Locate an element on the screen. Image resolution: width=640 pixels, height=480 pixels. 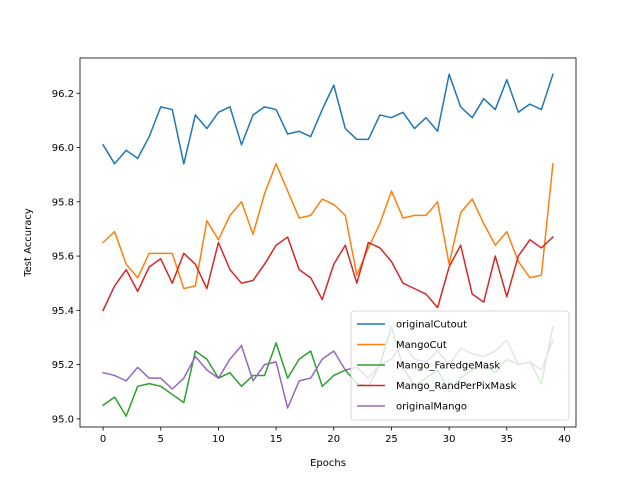
x-tick-label: 25 is located at coordinates (391, 439).